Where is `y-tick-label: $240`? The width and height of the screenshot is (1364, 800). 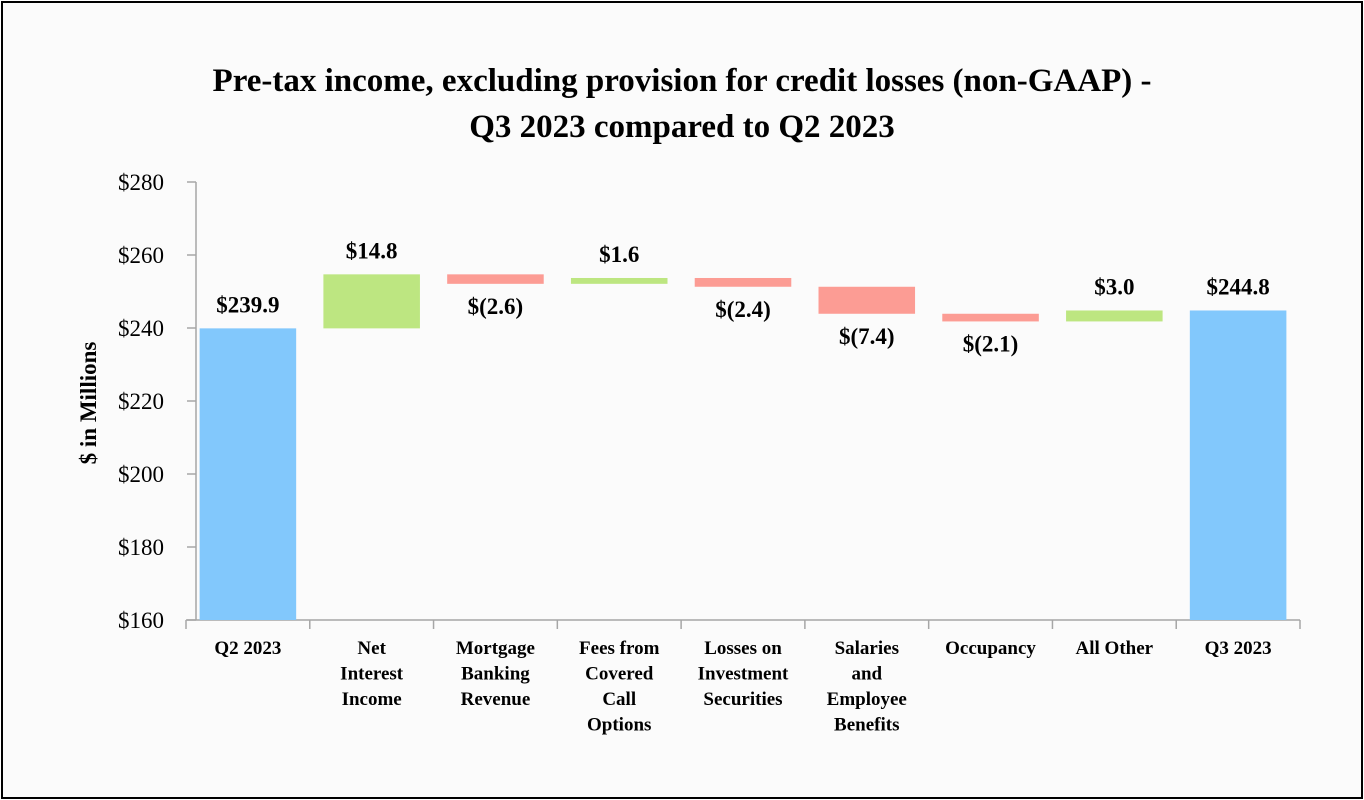 y-tick-label: $240 is located at coordinates (141, 328).